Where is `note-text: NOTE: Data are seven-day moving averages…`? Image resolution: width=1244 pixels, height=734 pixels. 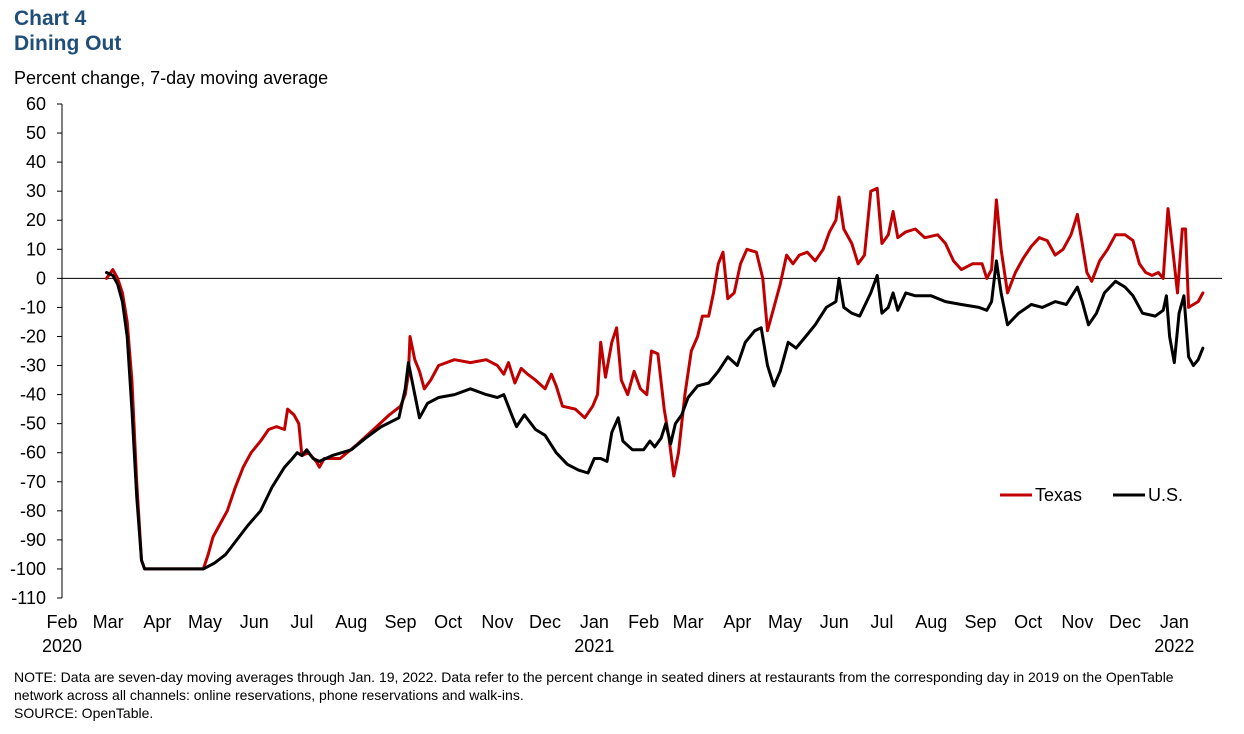
note-text: NOTE: Data are seven-day moving averages… is located at coordinates (594, 686).